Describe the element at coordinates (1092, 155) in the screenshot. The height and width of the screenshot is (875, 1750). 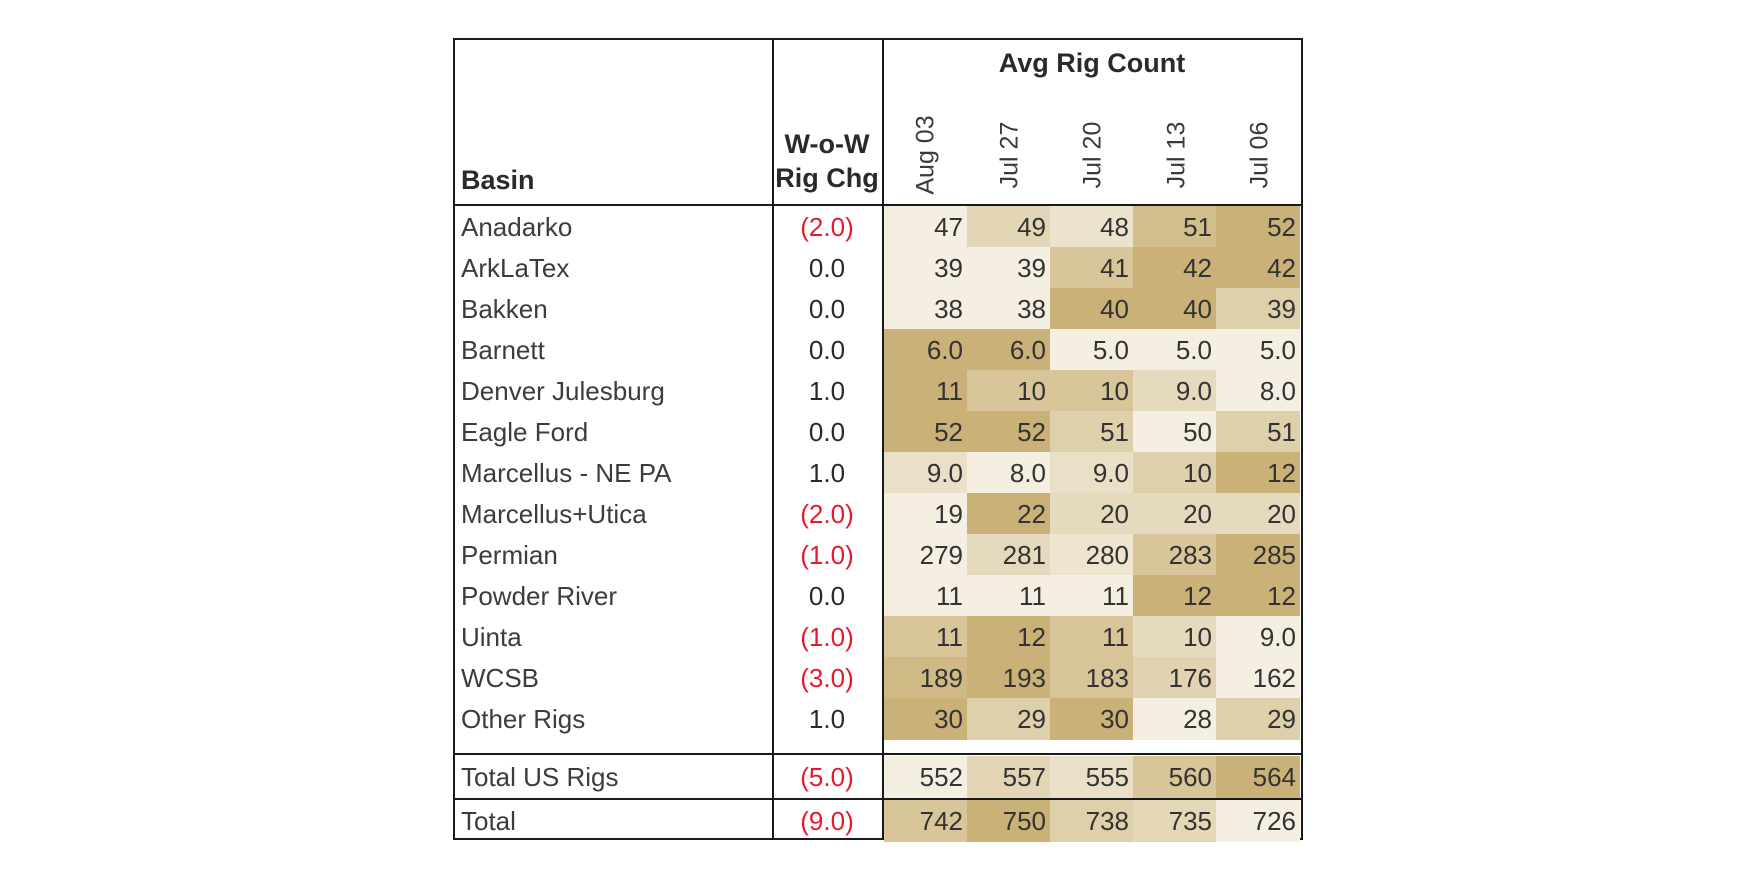
I see `date-header: Jul 20` at that location.